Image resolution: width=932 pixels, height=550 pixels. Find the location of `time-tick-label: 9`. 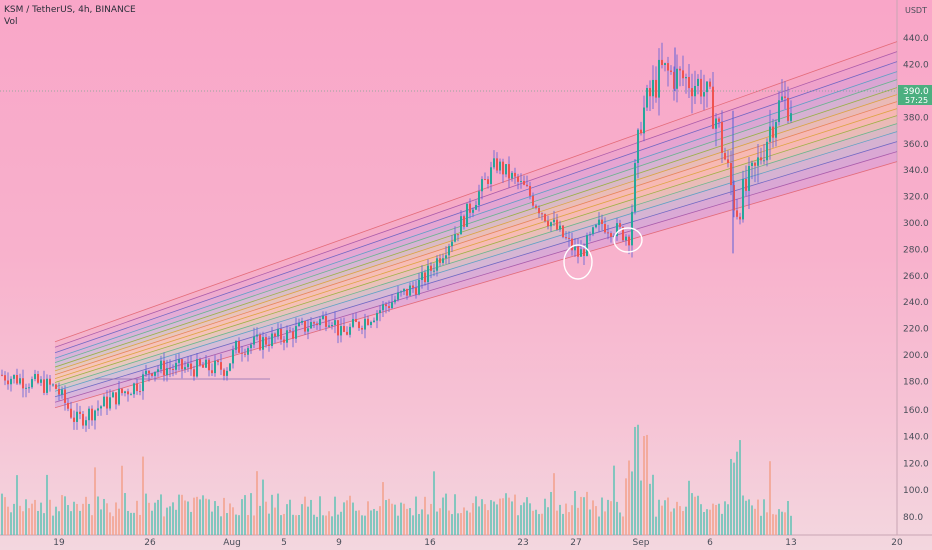

time-tick-label: 9 is located at coordinates (339, 543).